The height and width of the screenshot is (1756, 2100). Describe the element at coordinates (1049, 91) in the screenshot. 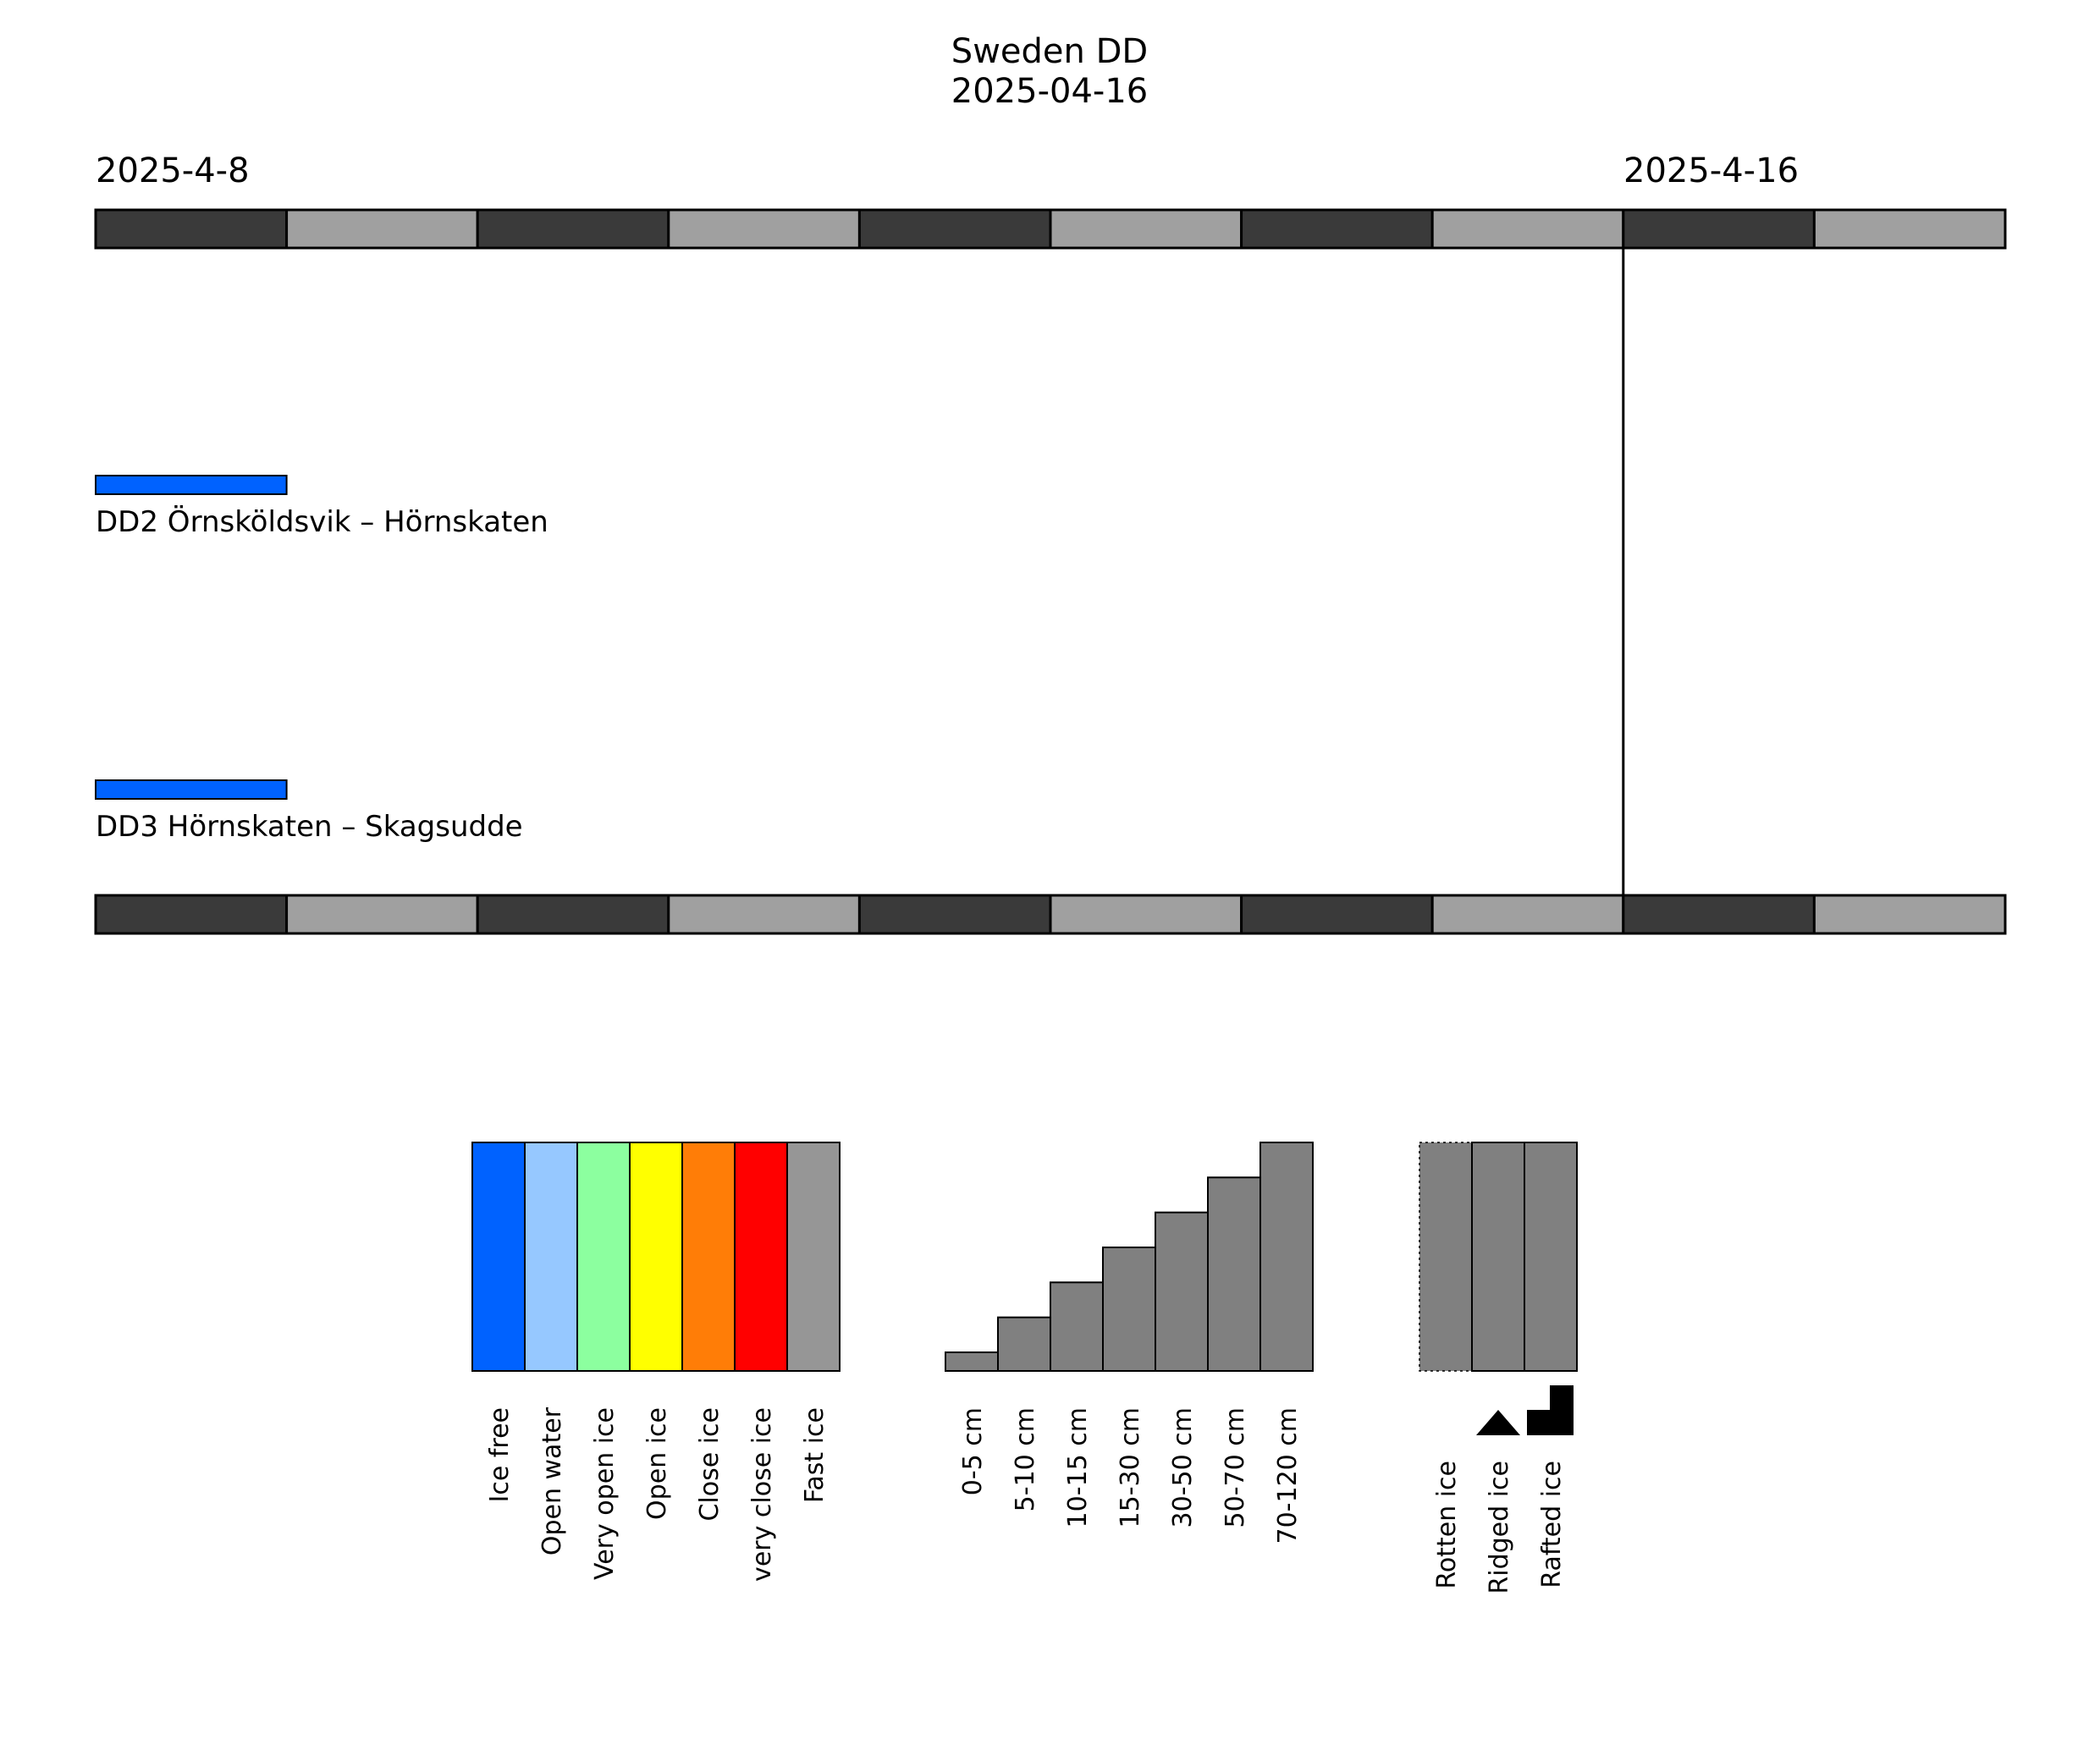

I see `chart-subtitle: 2025-04-16` at that location.